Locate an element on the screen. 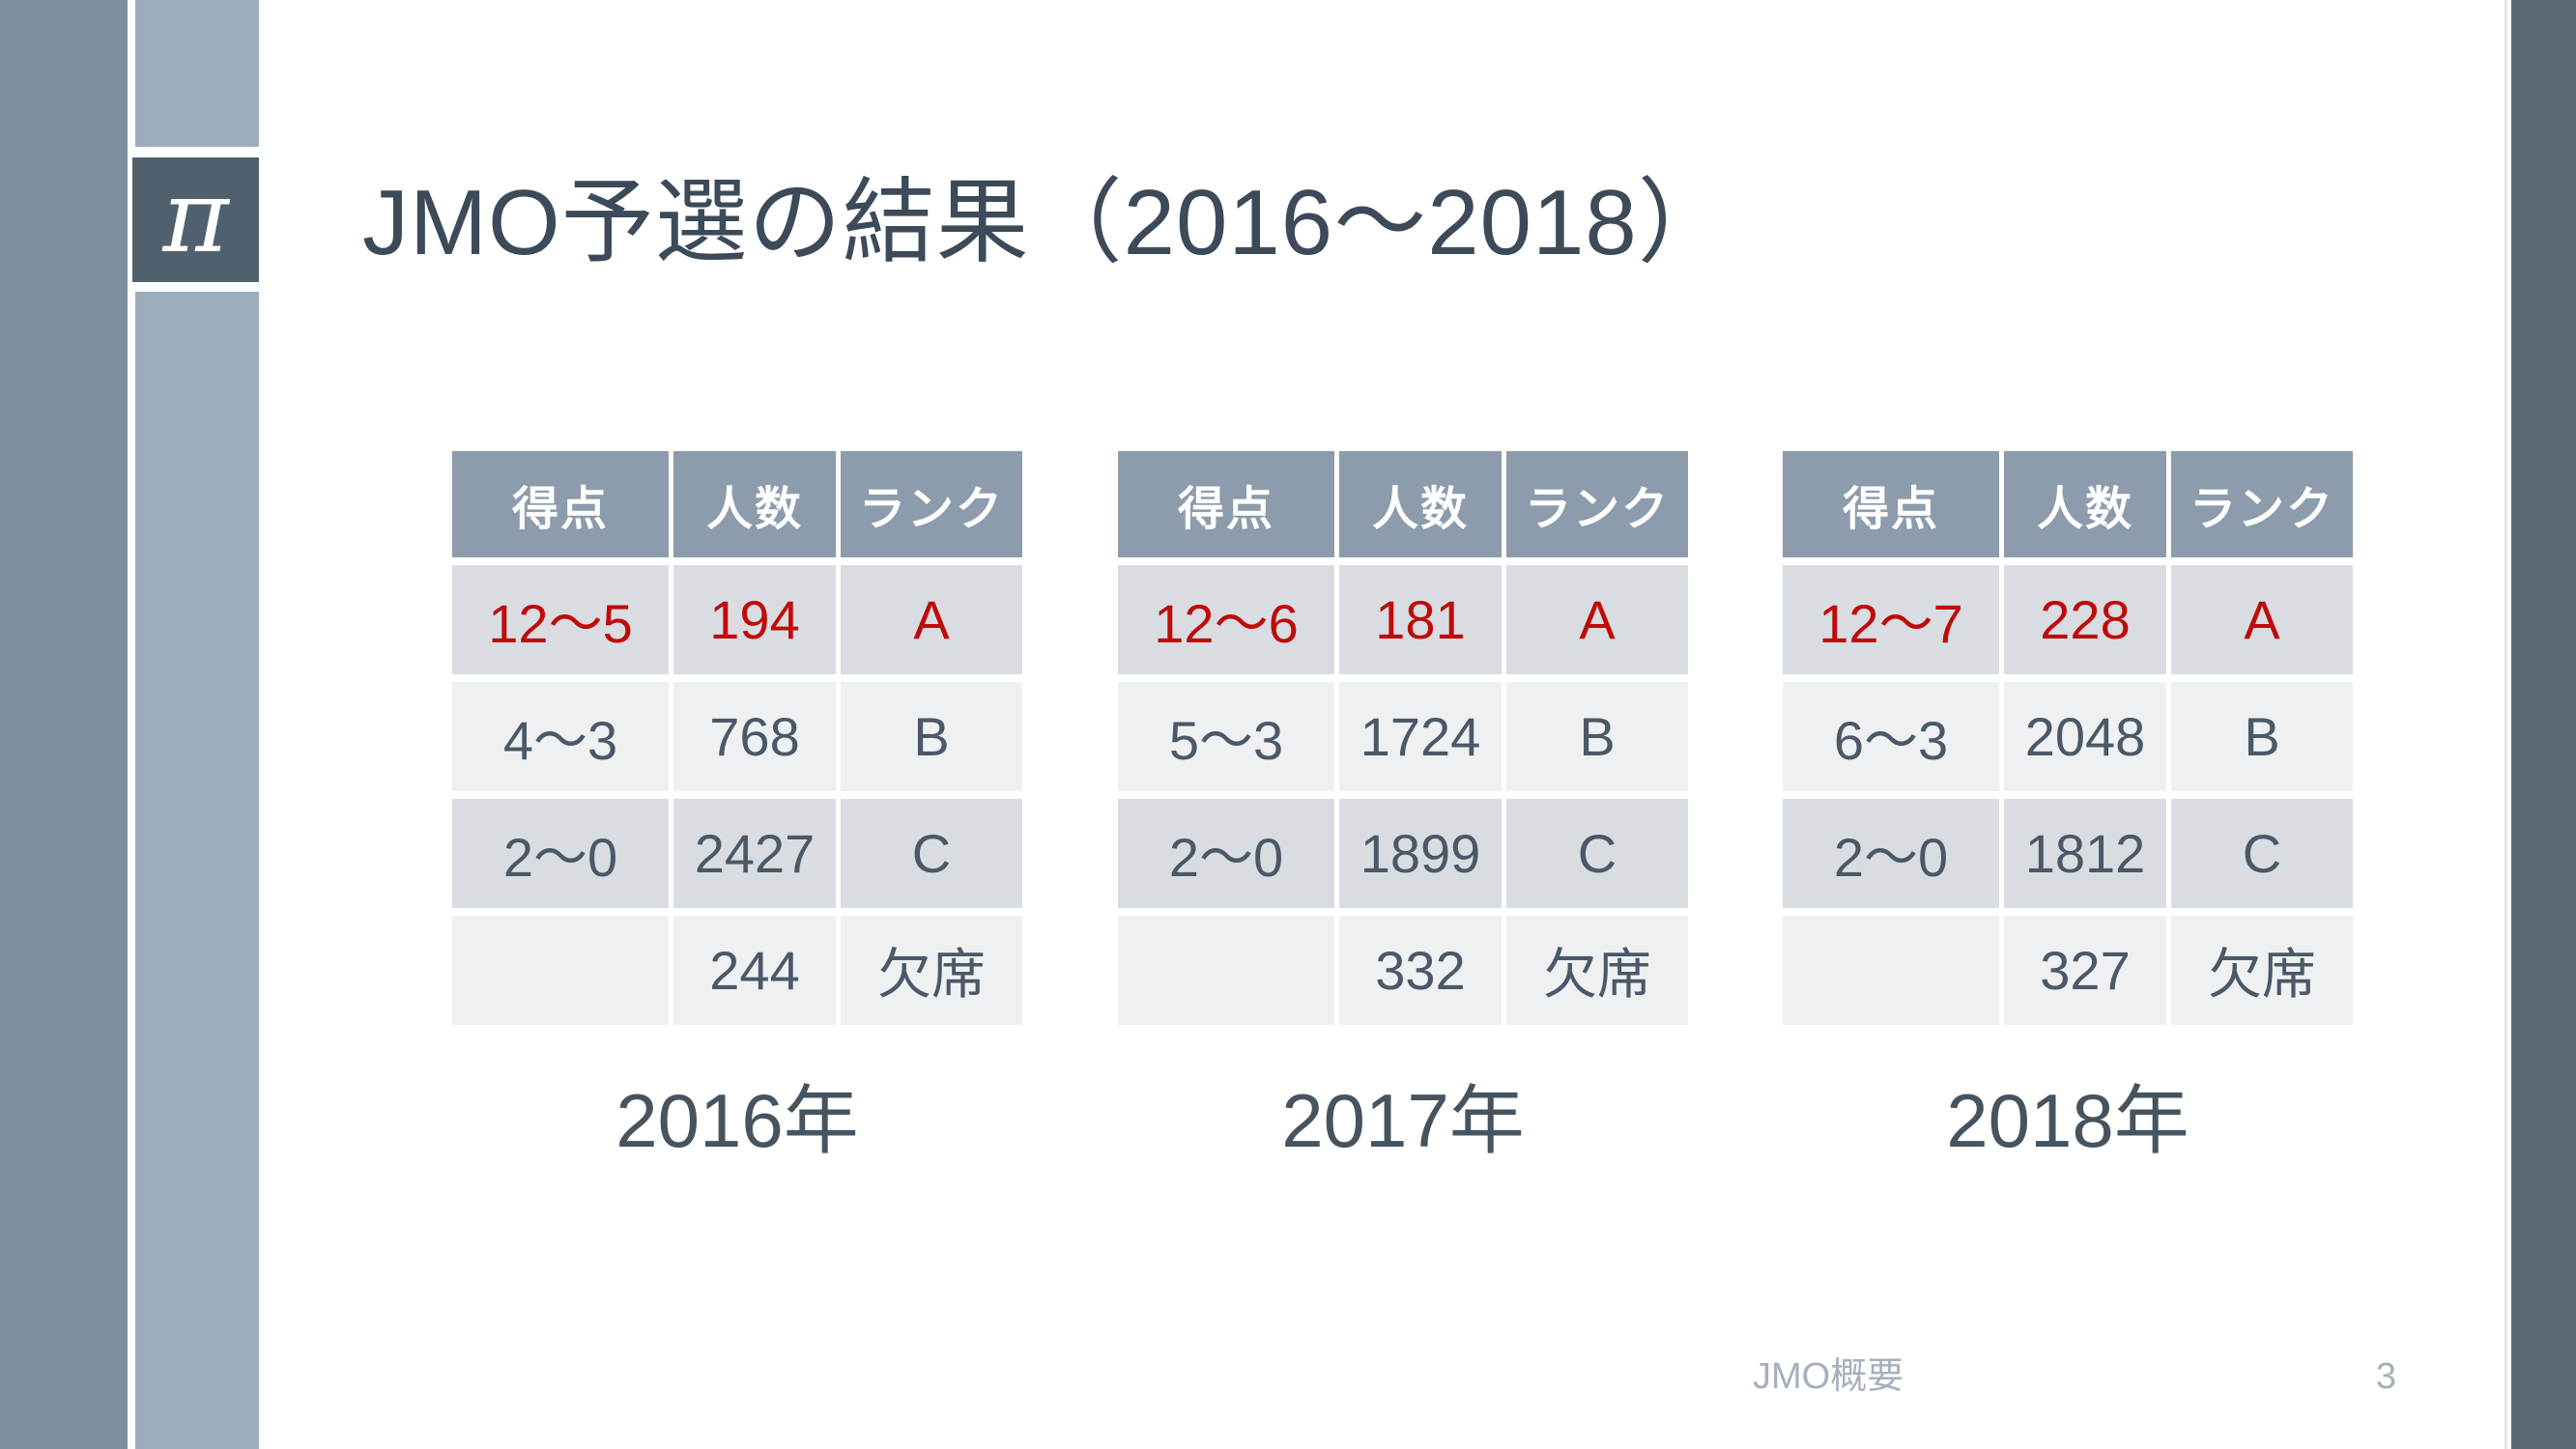 The height and width of the screenshot is (1449, 2576). table-cell-count: 228 is located at coordinates (2085, 619).